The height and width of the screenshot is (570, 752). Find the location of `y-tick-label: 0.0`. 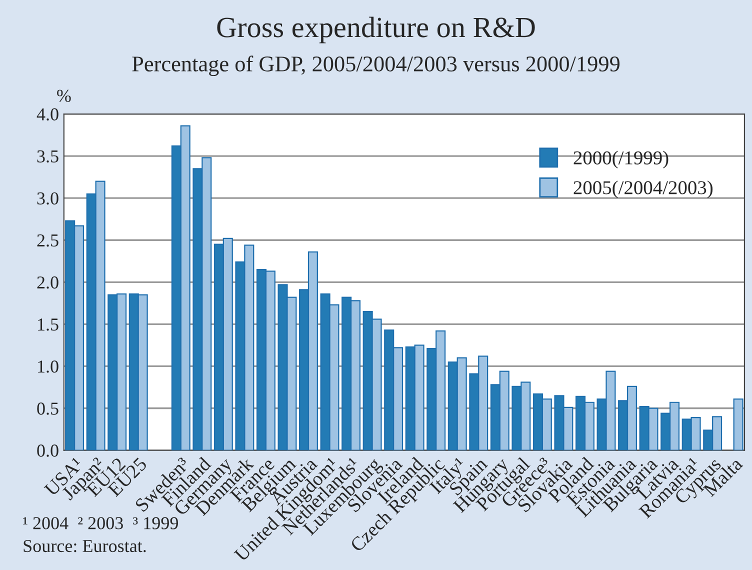

y-tick-label: 0.0 is located at coordinates (47, 450).